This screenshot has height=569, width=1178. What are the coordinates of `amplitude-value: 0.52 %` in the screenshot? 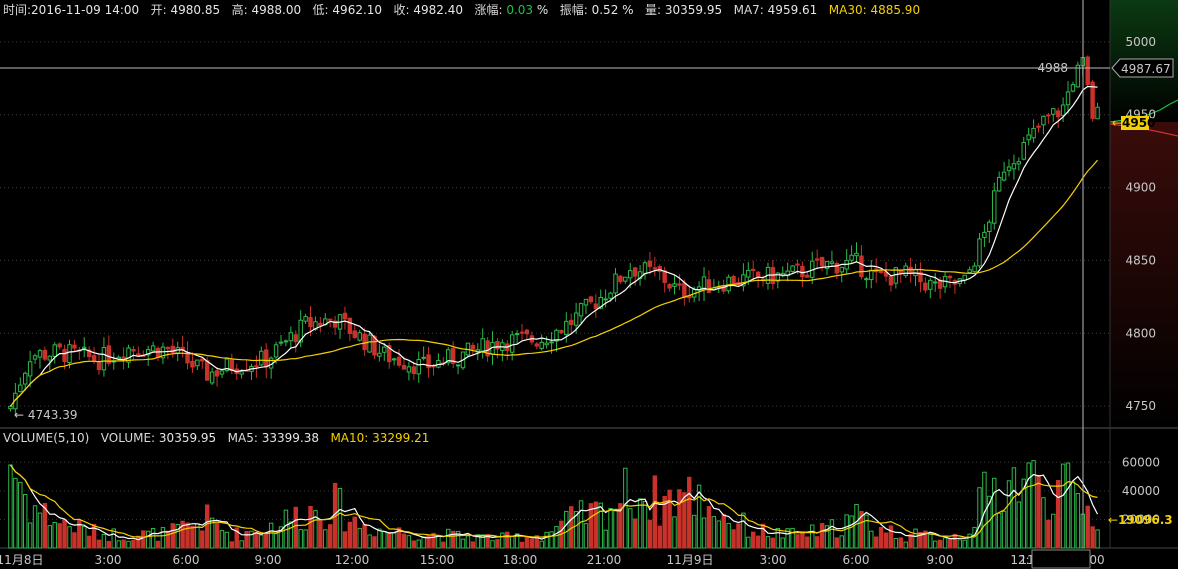 It's located at (612, 10).